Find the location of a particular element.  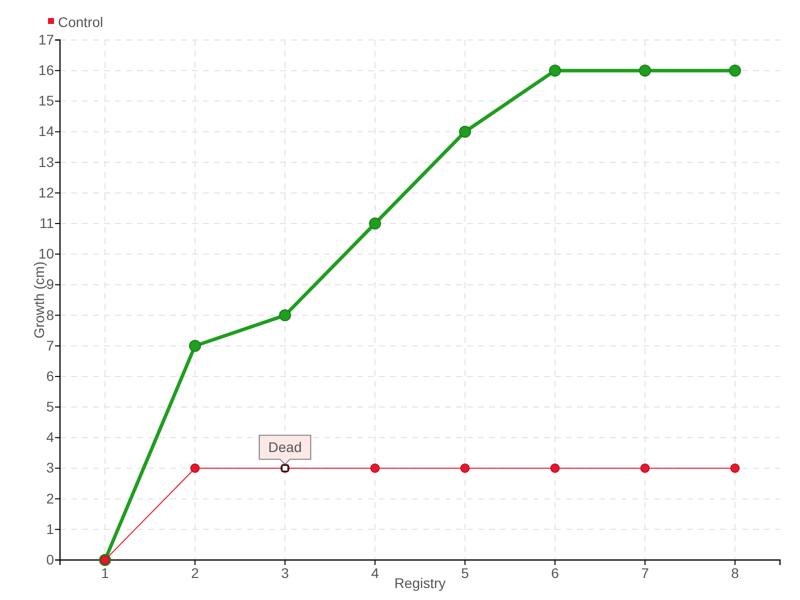

y-tick-label: 12 is located at coordinates (46, 192).